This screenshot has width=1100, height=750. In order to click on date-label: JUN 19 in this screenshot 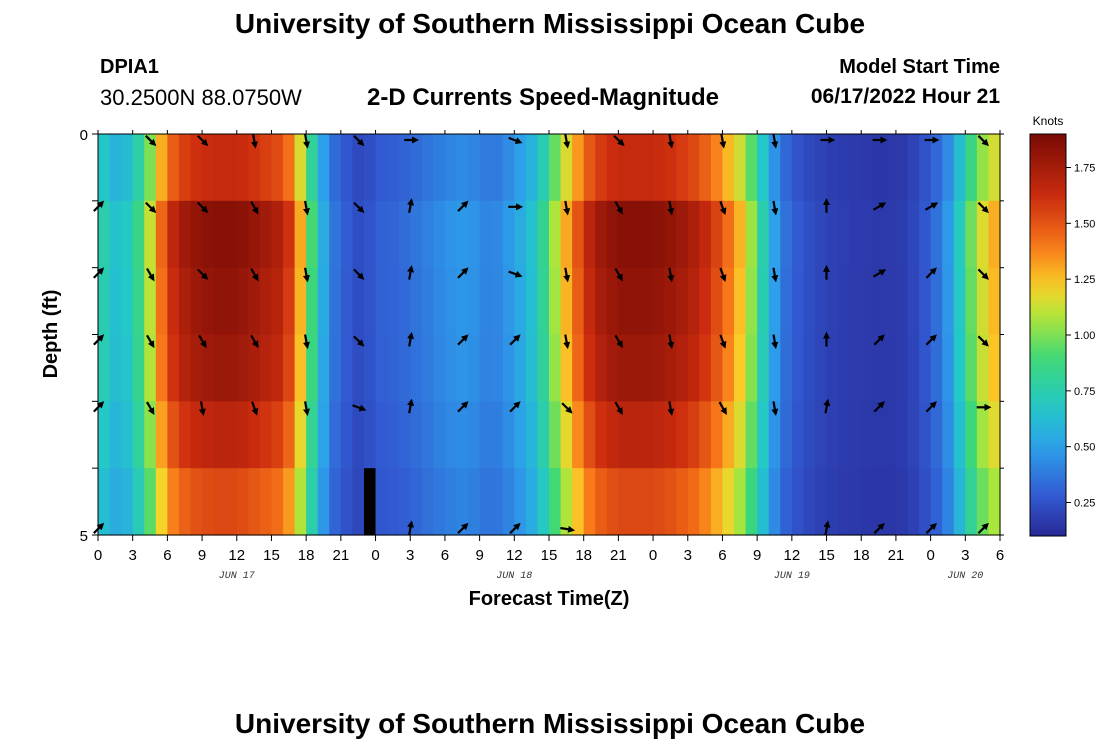, I will do `click(792, 576)`.